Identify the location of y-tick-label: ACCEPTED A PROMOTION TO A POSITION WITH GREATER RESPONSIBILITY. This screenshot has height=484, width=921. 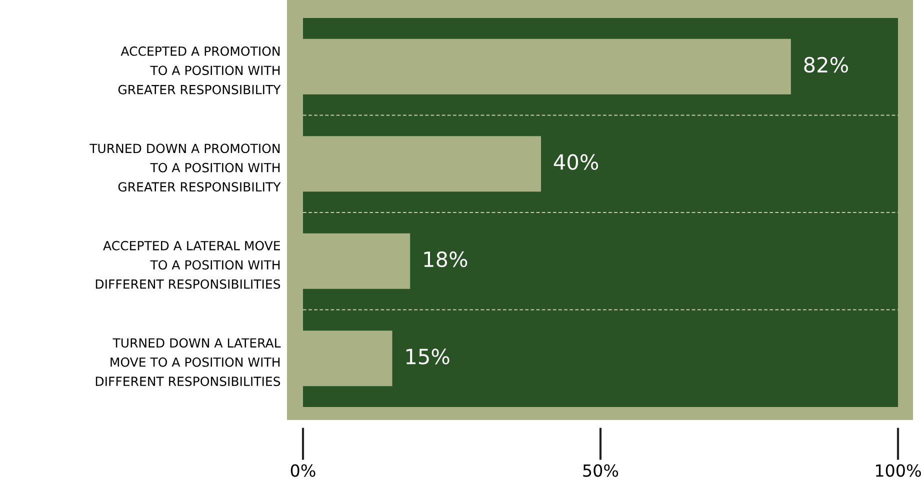
(199, 70).